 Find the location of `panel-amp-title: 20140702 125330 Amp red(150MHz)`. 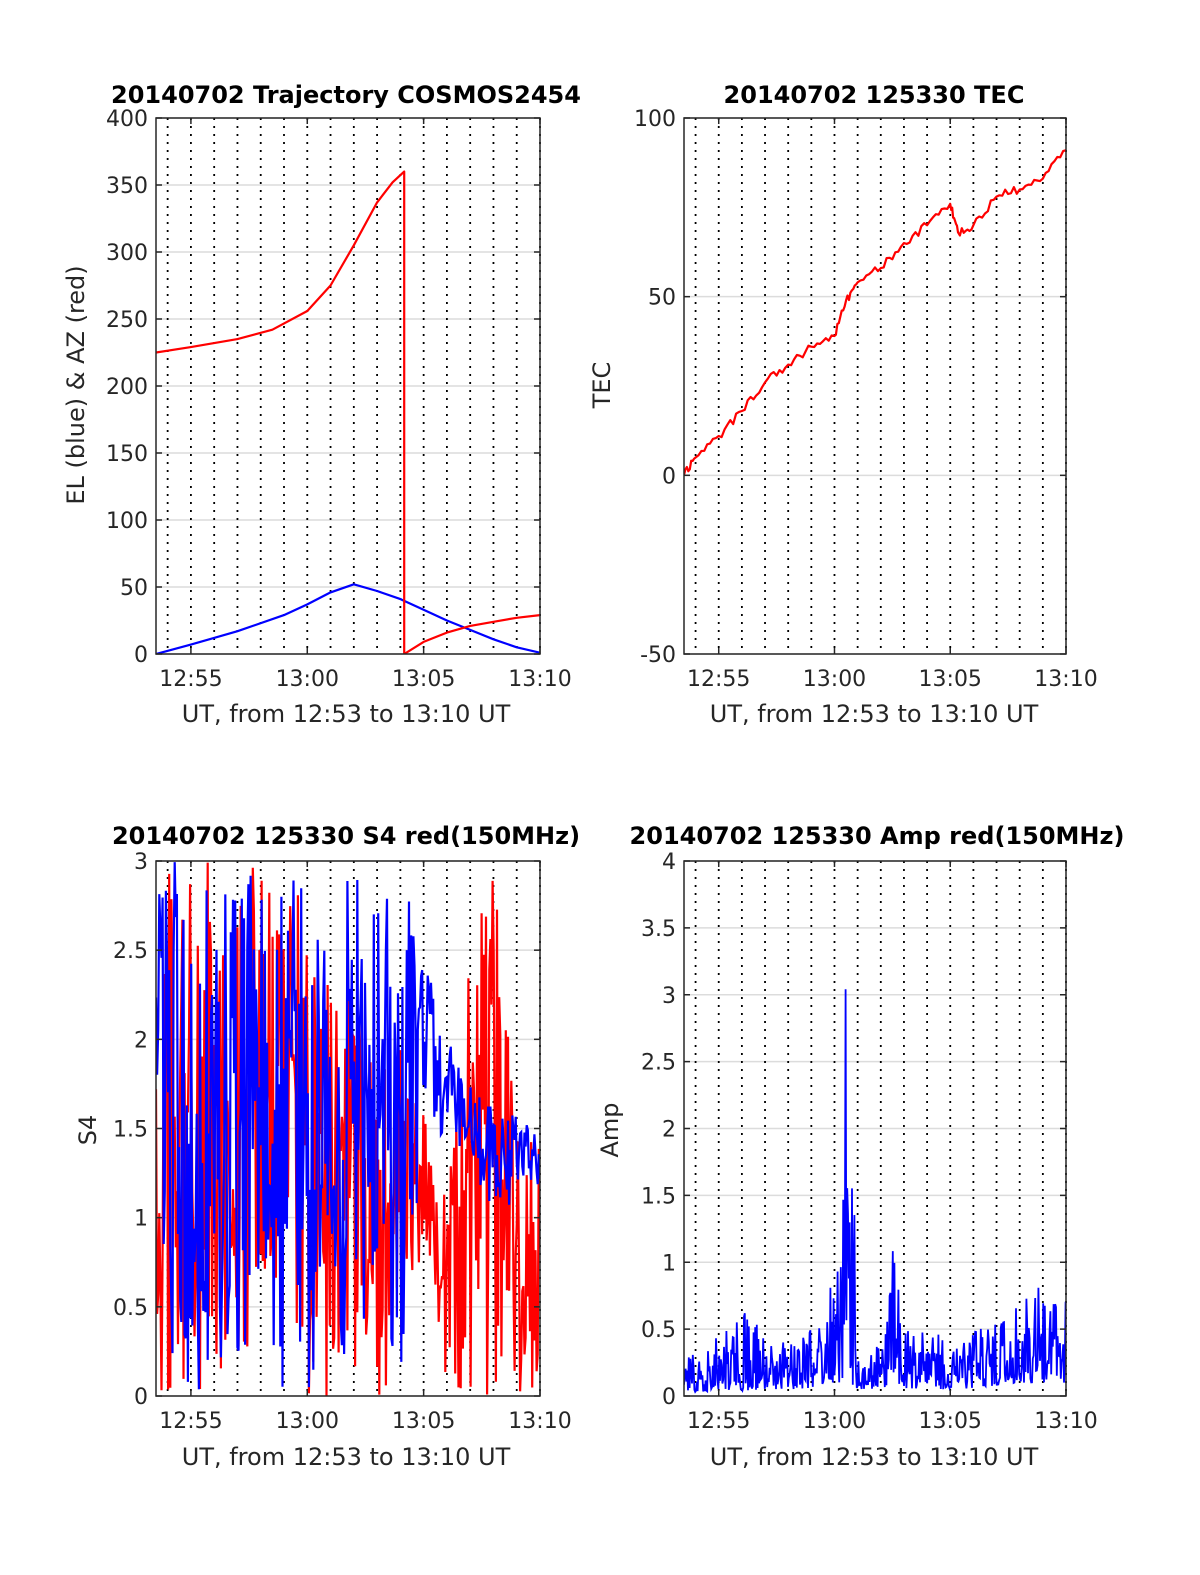

panel-amp-title: 20140702 125330 Amp red(150MHz) is located at coordinates (877, 836).